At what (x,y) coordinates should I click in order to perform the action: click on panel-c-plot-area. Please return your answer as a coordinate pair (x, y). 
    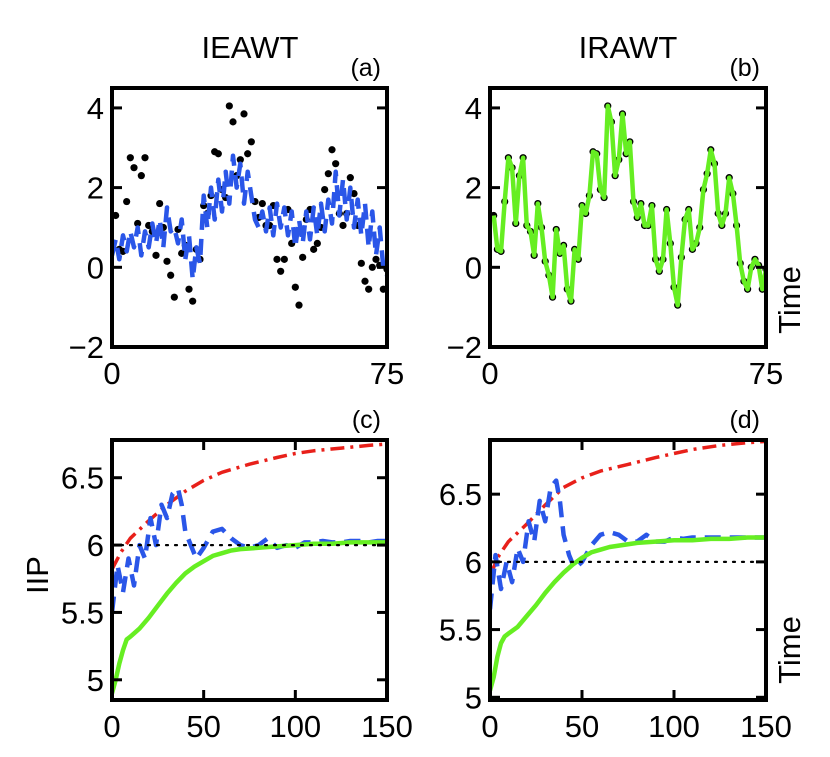
    Looking at the image, I should click on (249, 568).